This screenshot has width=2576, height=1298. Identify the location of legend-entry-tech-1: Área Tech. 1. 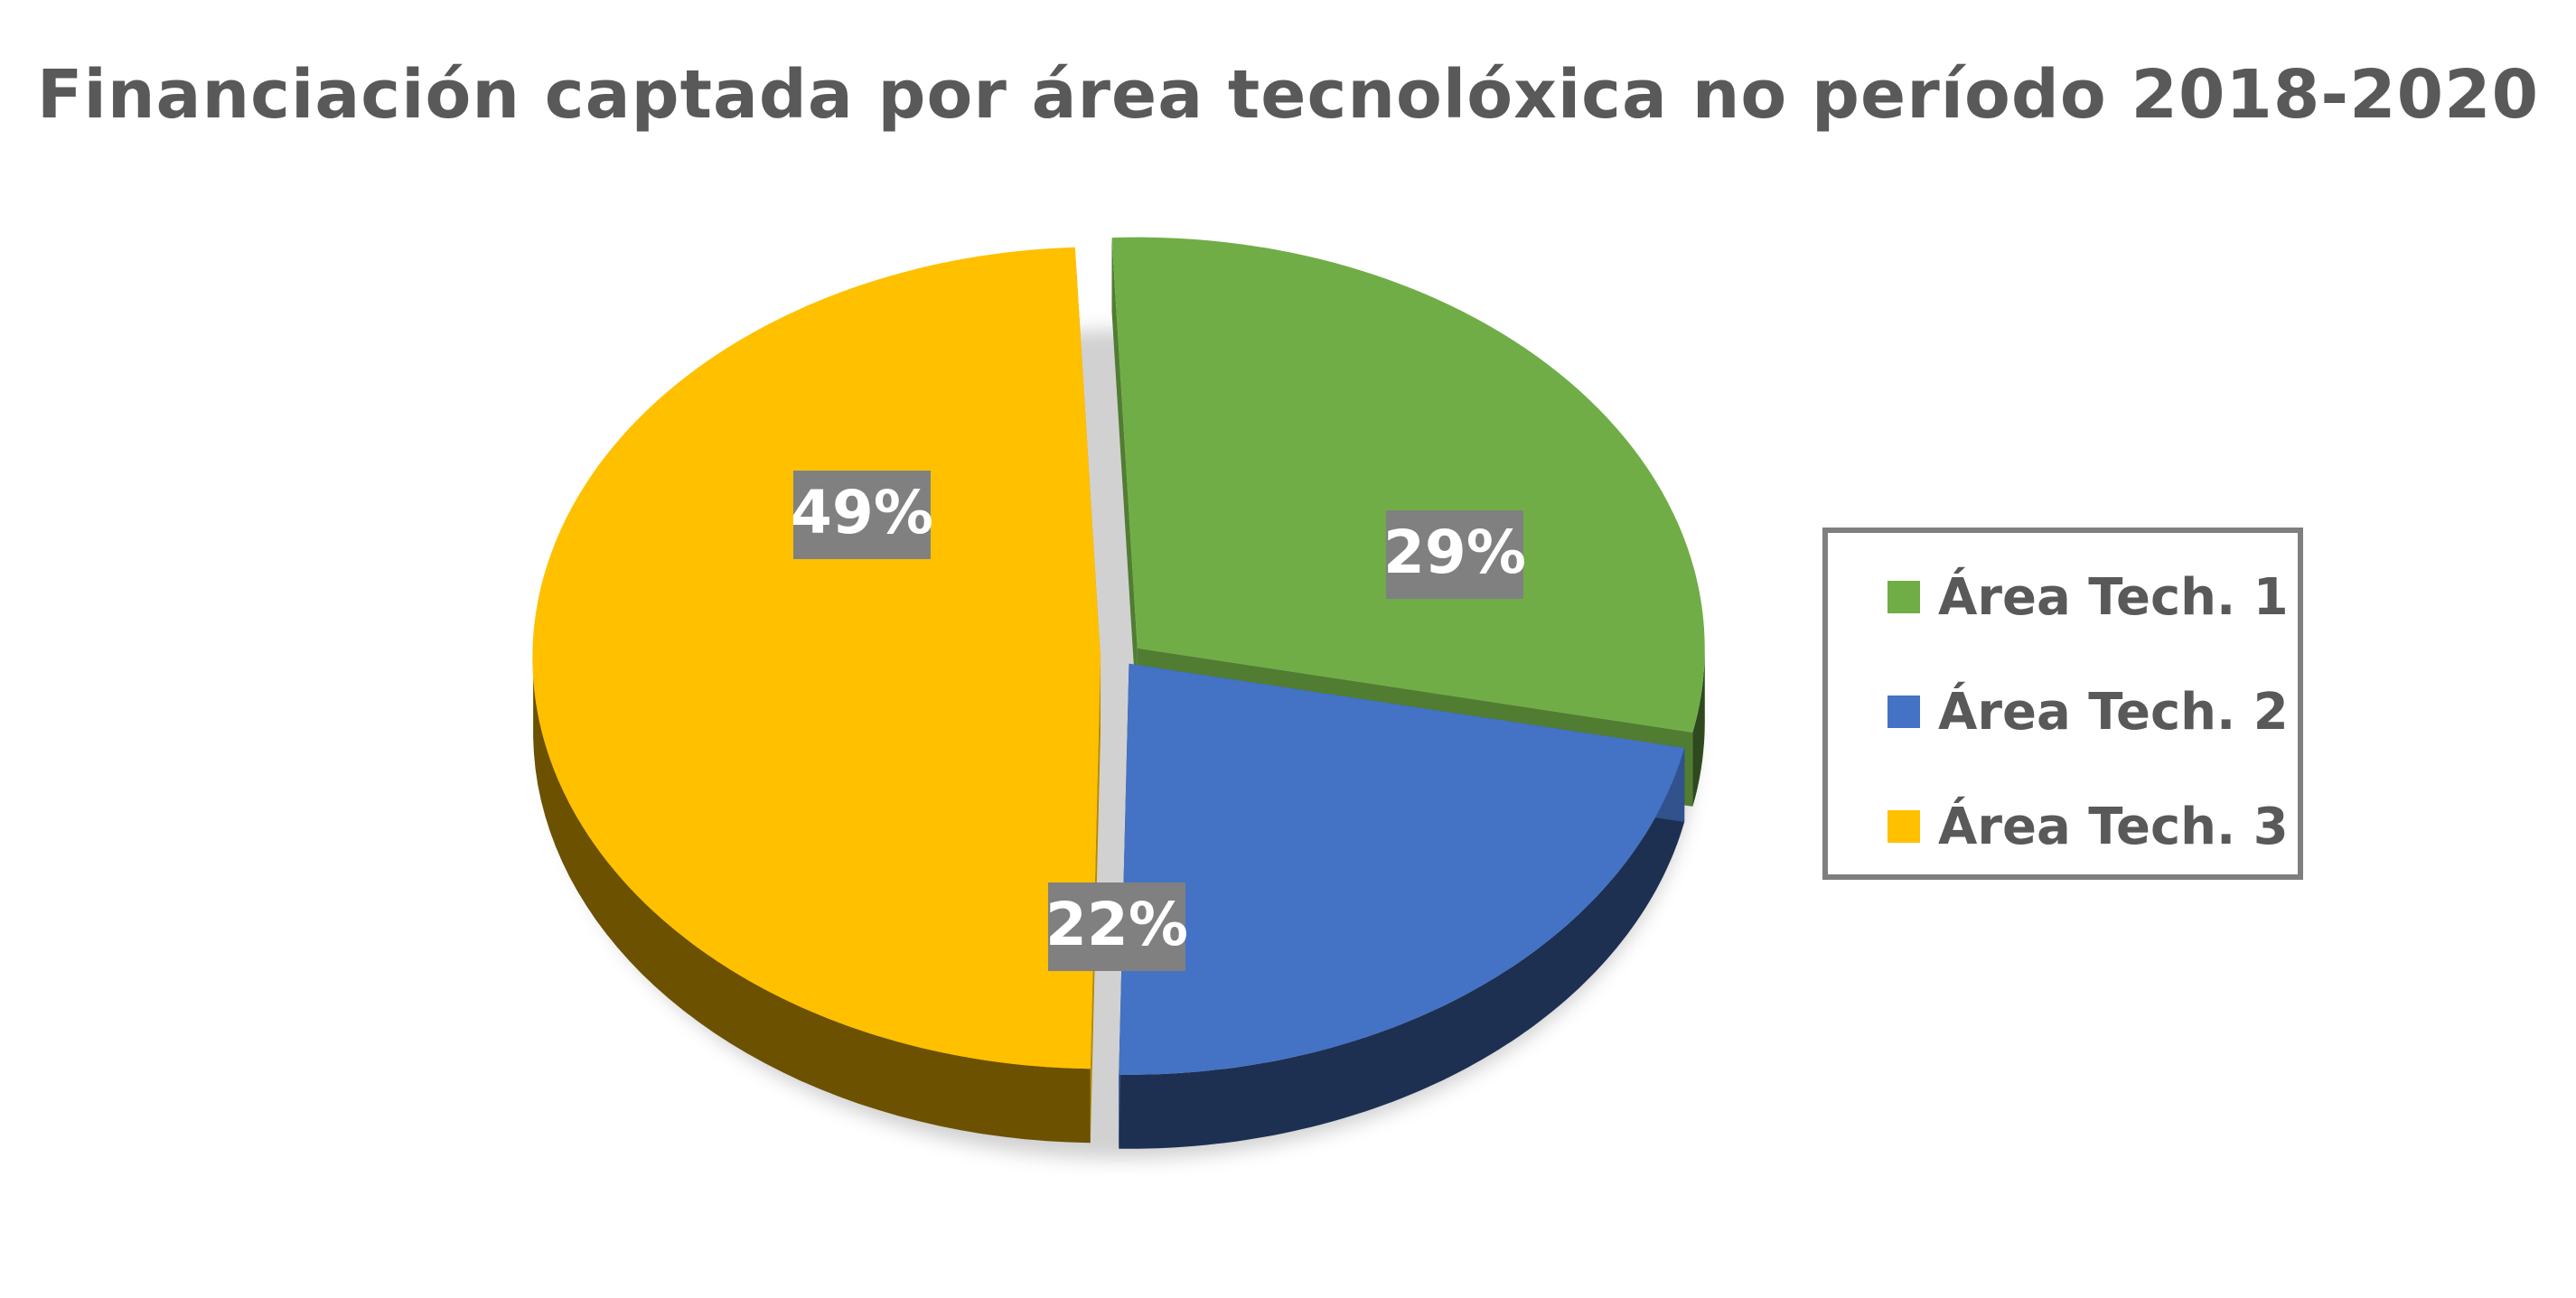
(2088, 597).